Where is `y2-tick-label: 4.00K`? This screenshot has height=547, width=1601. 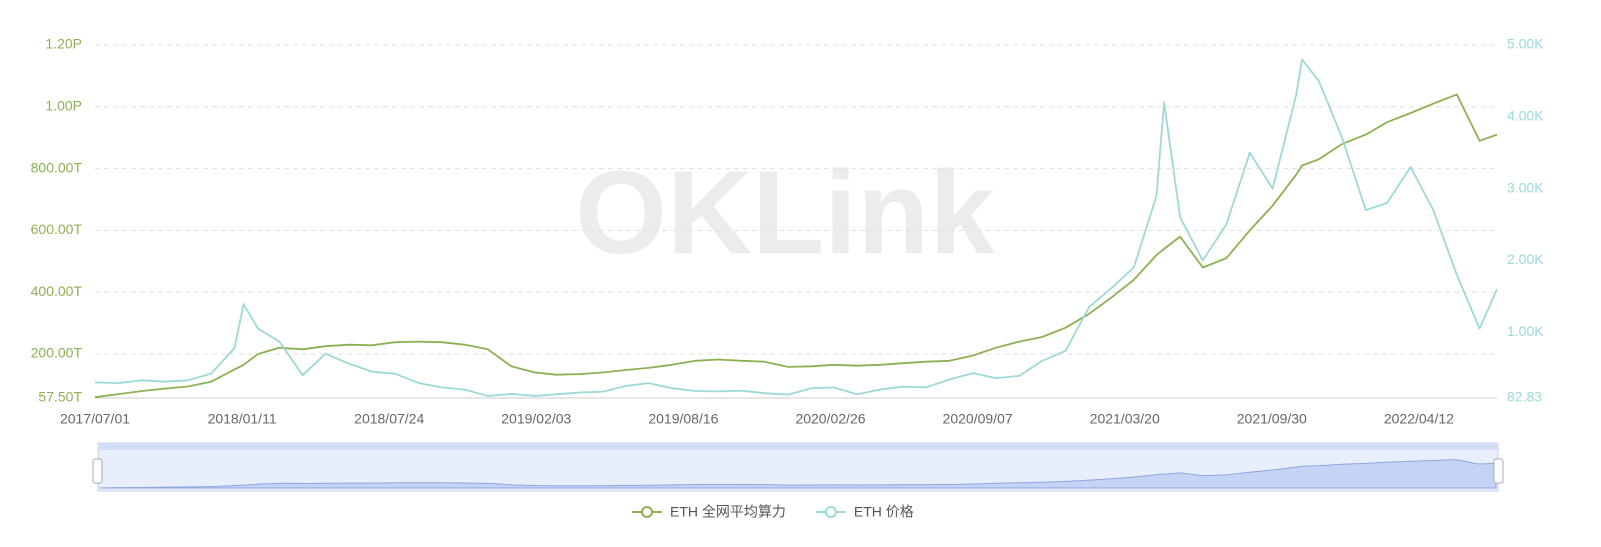
y2-tick-label: 4.00K is located at coordinates (1525, 115).